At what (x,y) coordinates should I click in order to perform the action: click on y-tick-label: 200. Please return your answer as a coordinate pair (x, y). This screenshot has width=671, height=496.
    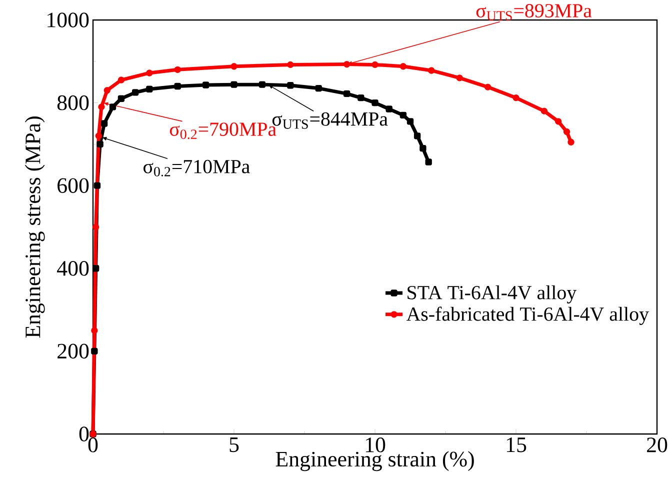
    Looking at the image, I should click on (73, 351).